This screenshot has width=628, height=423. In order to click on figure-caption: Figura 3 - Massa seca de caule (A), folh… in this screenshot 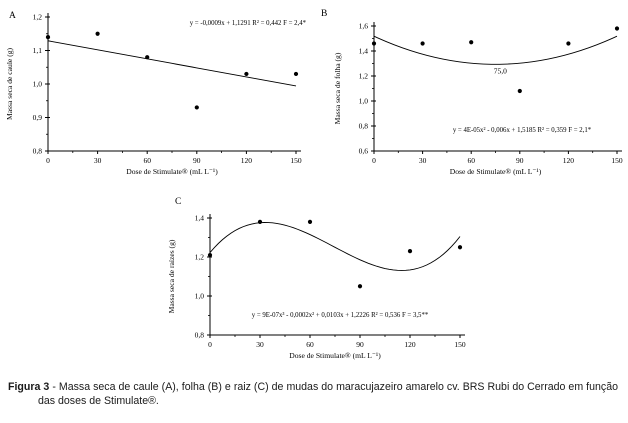, I will do `click(313, 394)`.